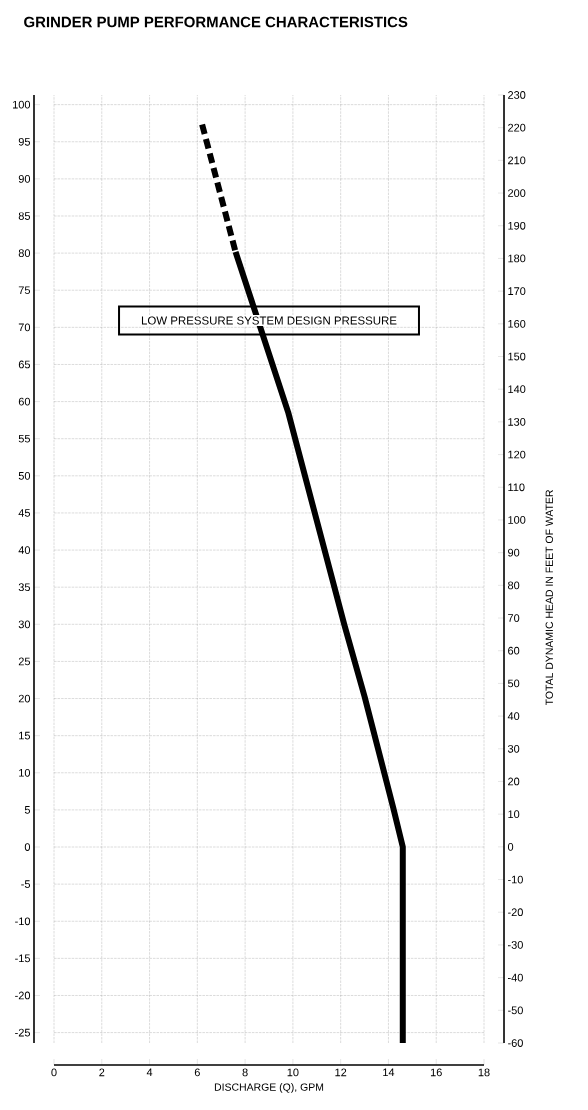  I want to click on y-tick-label: 60, so click(24, 401).